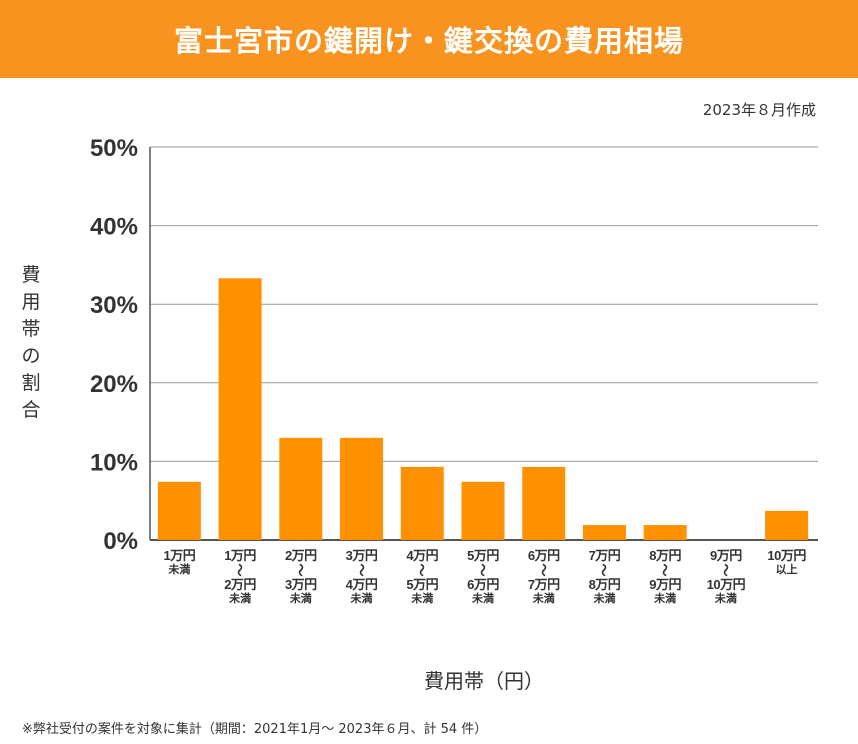  I want to click on x-tick-label: 1万円 未満, so click(179, 563).